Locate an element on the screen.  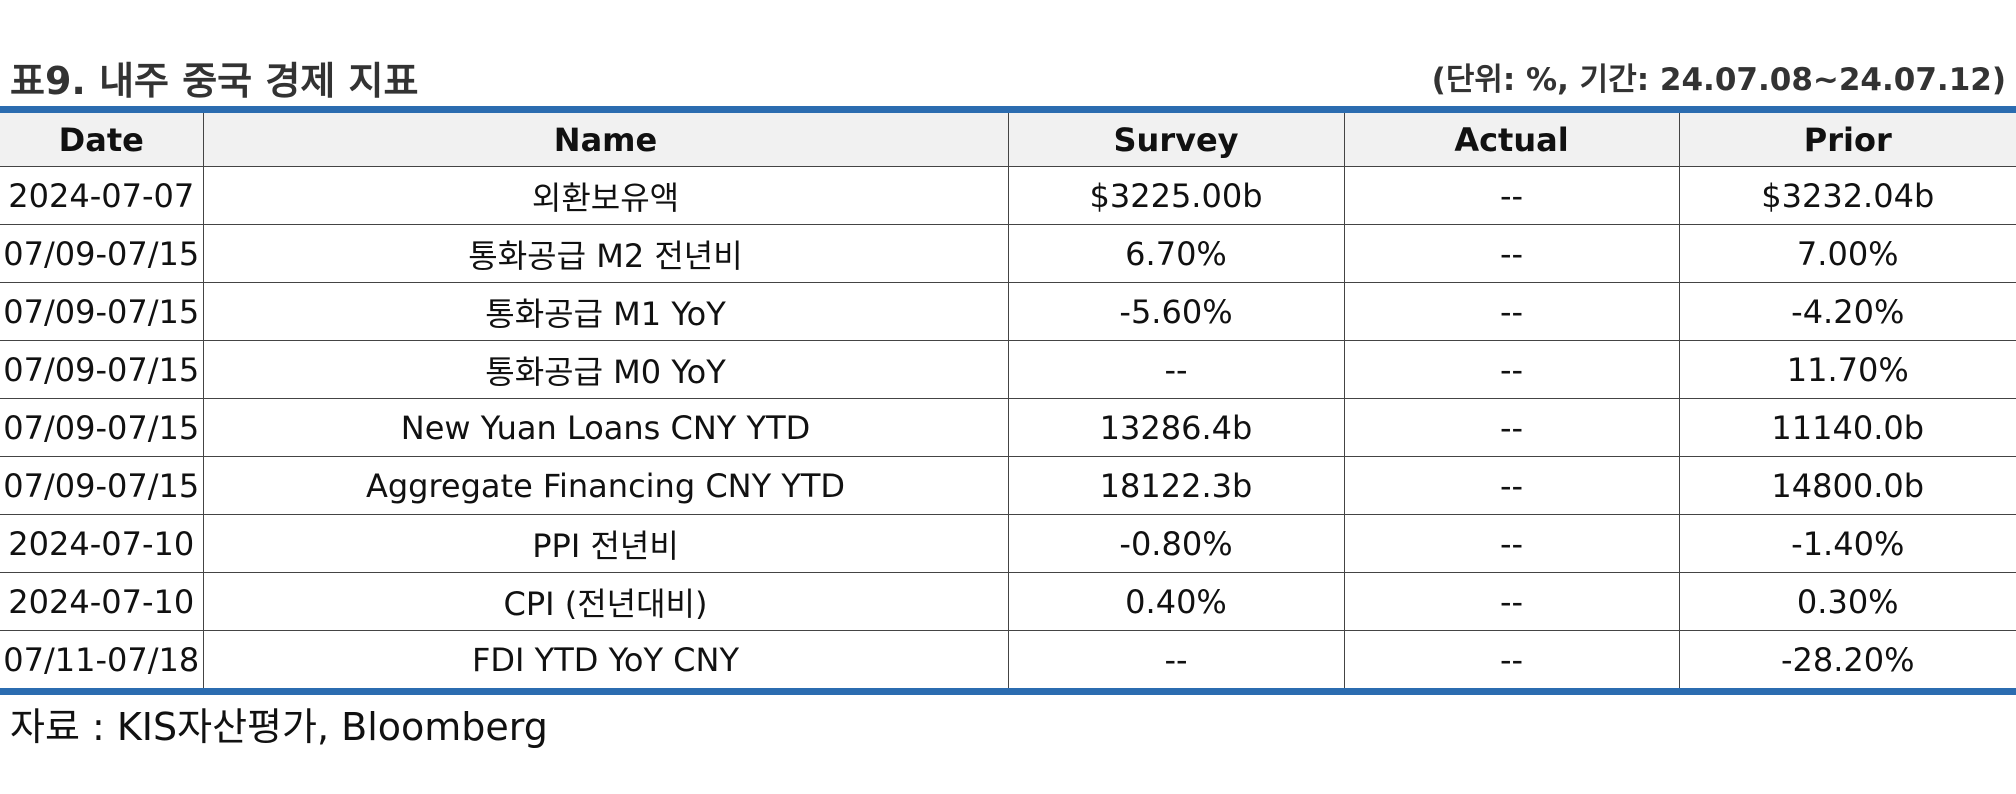
column-header-actual: Actual is located at coordinates (1511, 140).